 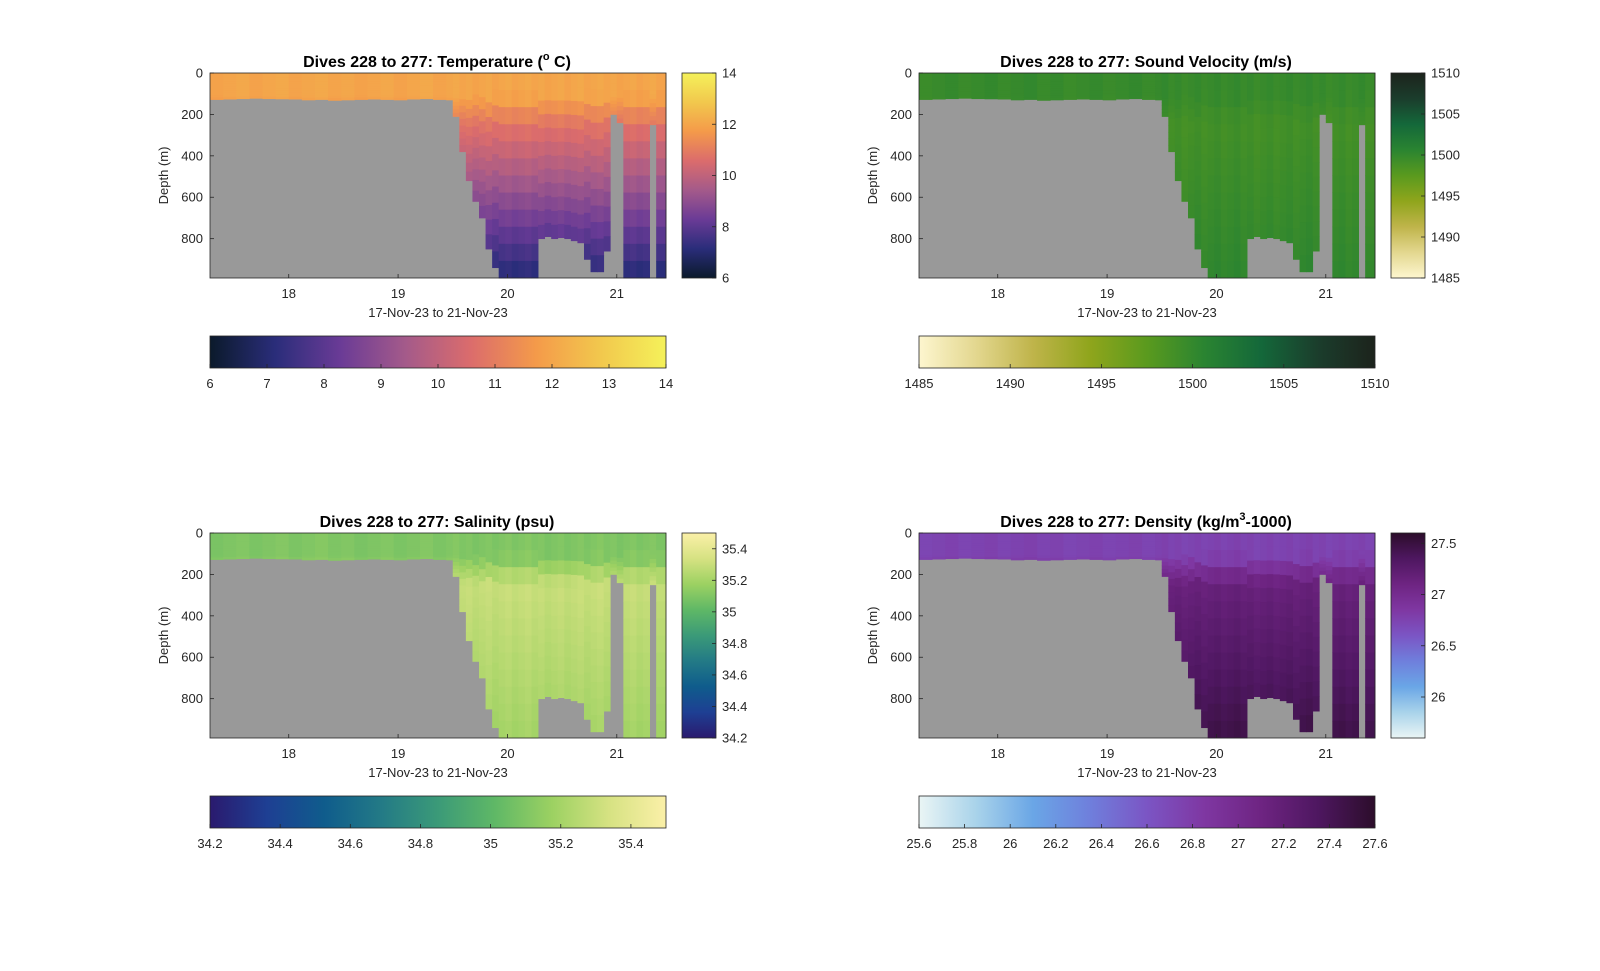 I want to click on colorbar-vertical, so click(x=699, y=635).